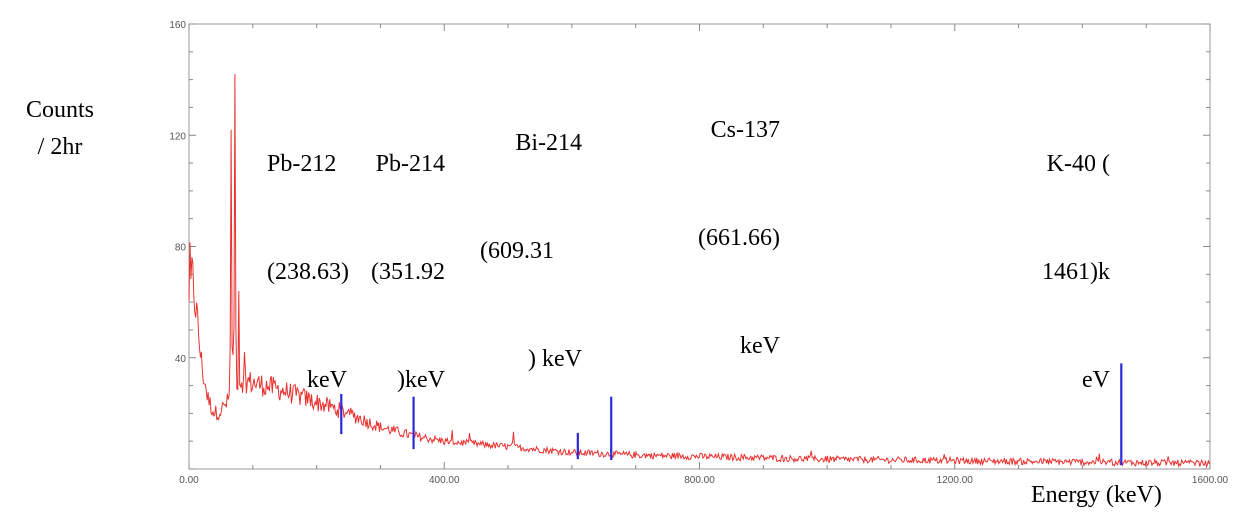 The image size is (1242, 516). I want to click on annotation-bi-214-line2: (609.31, so click(517, 251).